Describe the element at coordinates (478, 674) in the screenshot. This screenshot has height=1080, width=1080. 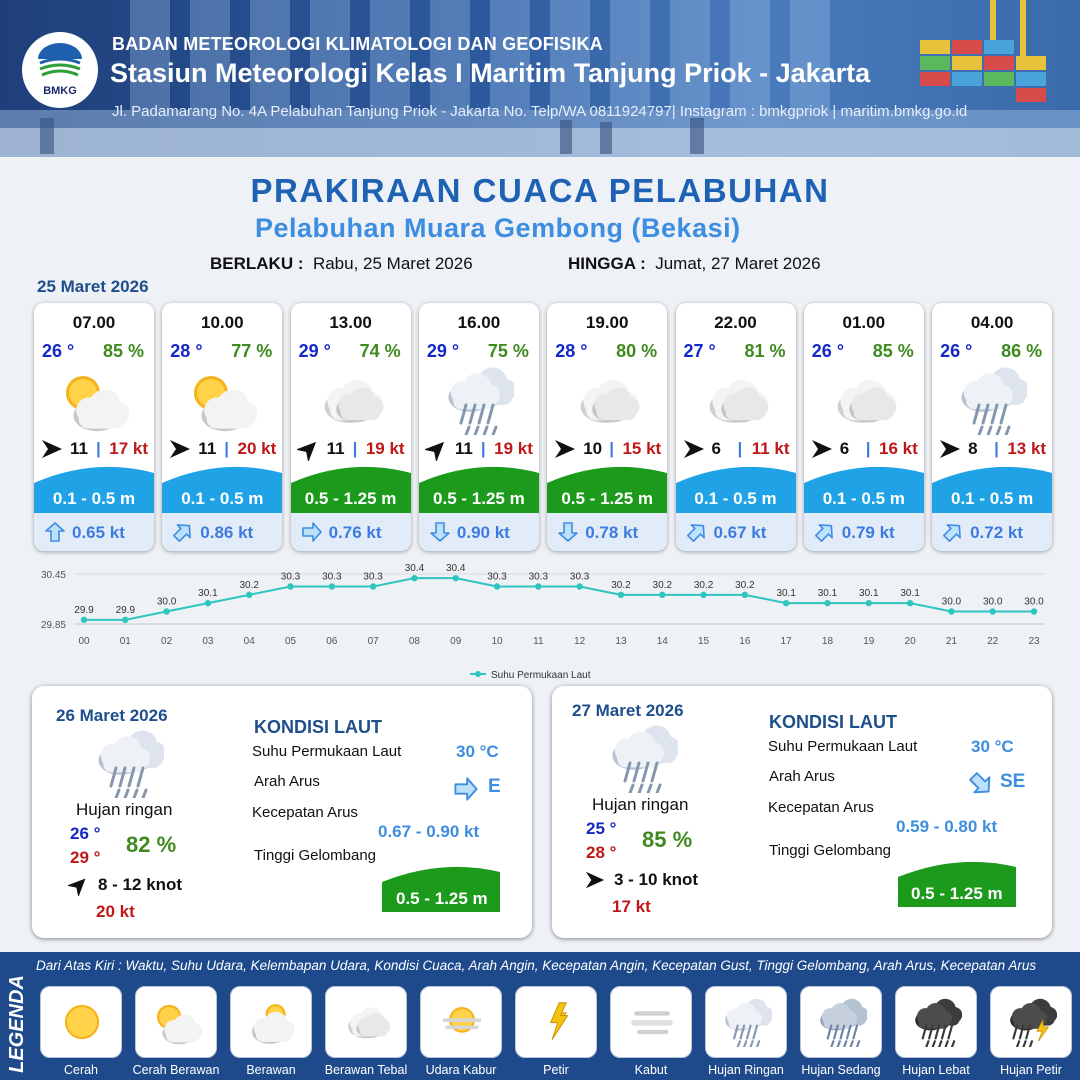
I see `legend-marker` at that location.